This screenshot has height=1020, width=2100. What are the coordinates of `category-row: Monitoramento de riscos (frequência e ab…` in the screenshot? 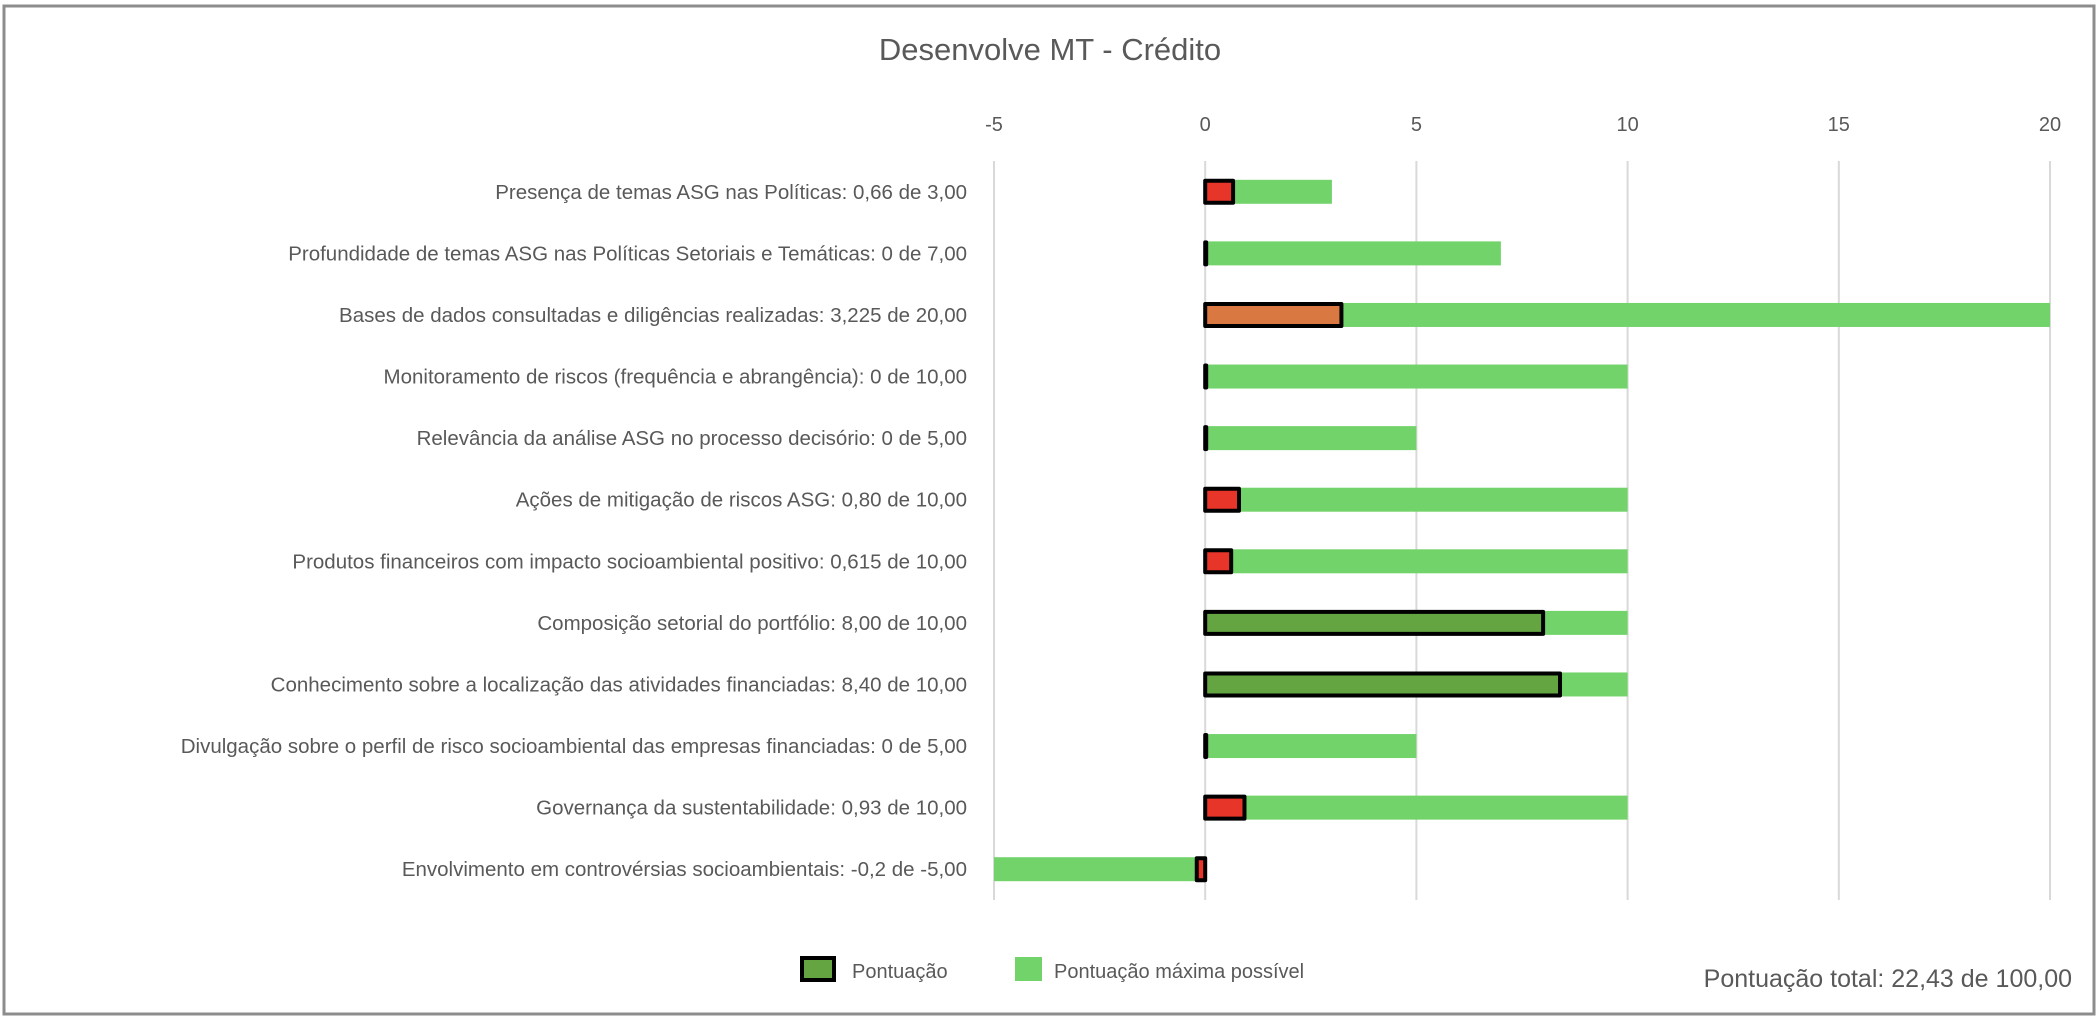 It's located at (1006, 376).